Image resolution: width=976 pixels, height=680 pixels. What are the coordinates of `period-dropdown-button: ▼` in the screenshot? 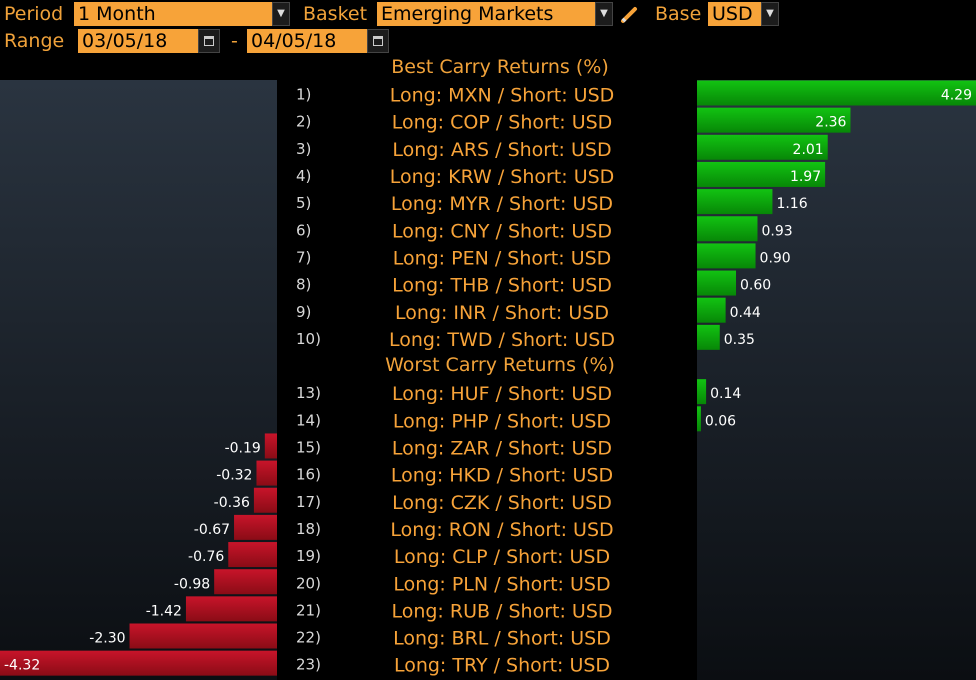 It's located at (281, 14).